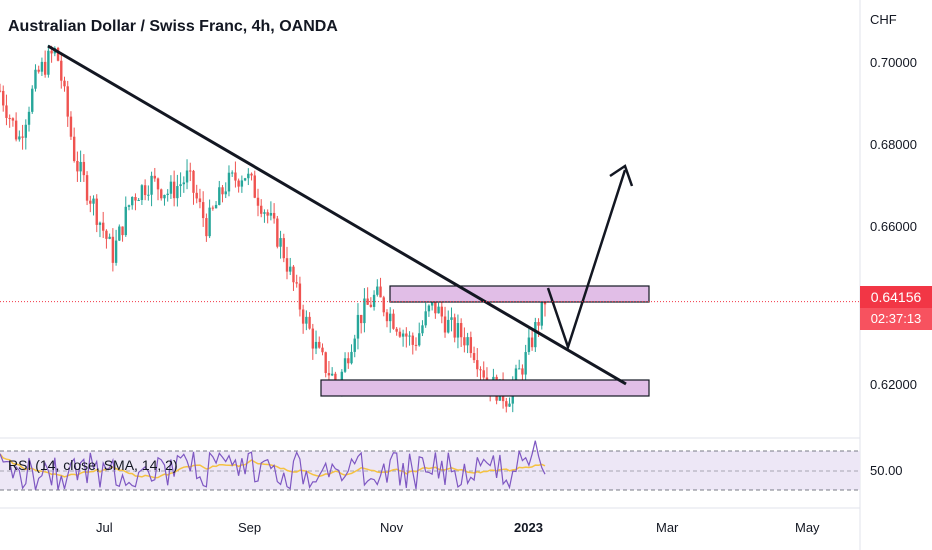 This screenshot has width=932, height=550. What do you see at coordinates (392, 527) in the screenshot?
I see `time-label-nov: Nov` at bounding box center [392, 527].